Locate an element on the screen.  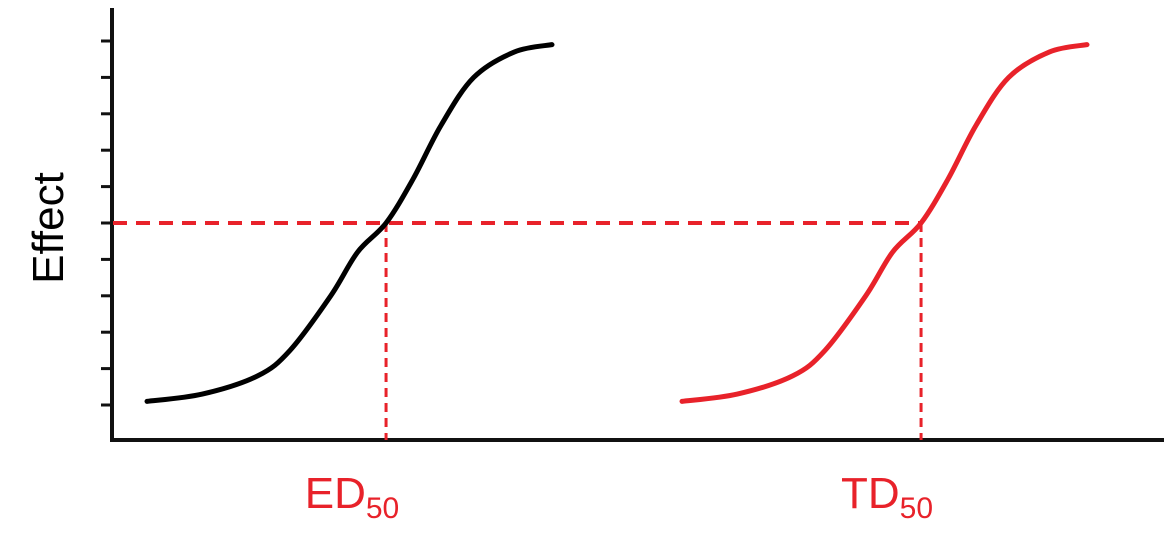
ed50-label-sub: 50 is located at coordinates (382, 508).